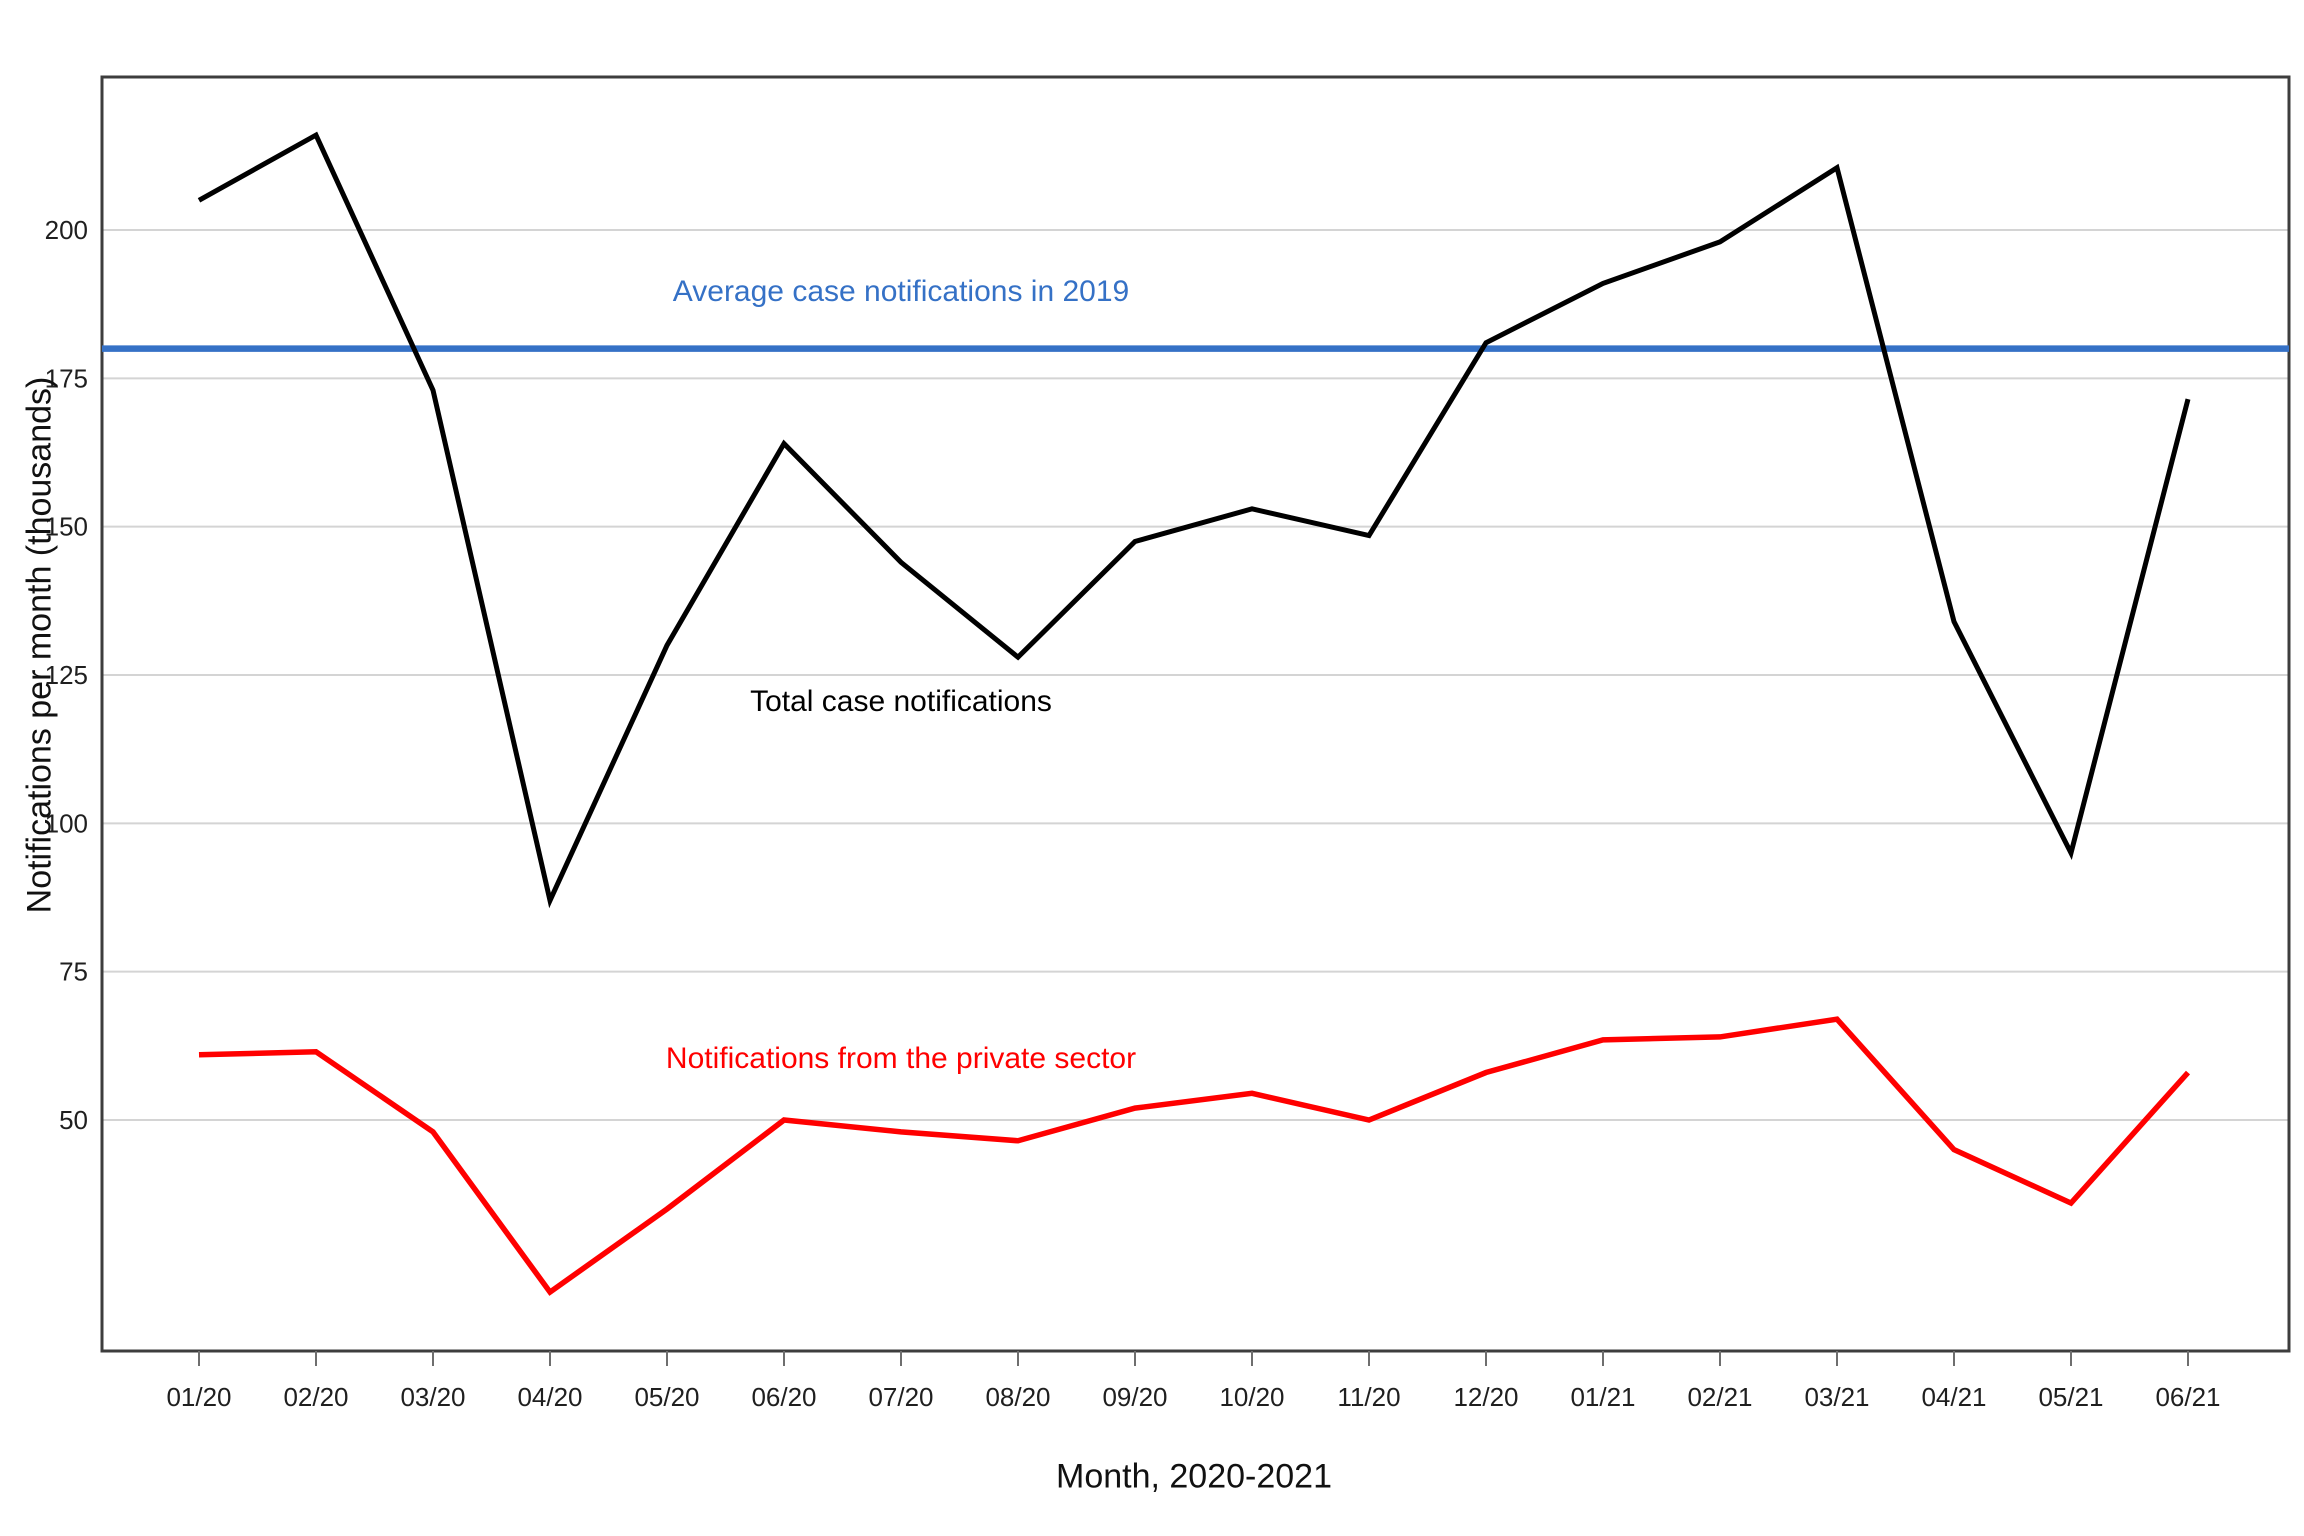  What do you see at coordinates (432, 1397) in the screenshot?
I see `x-tick-label: 03/20` at bounding box center [432, 1397].